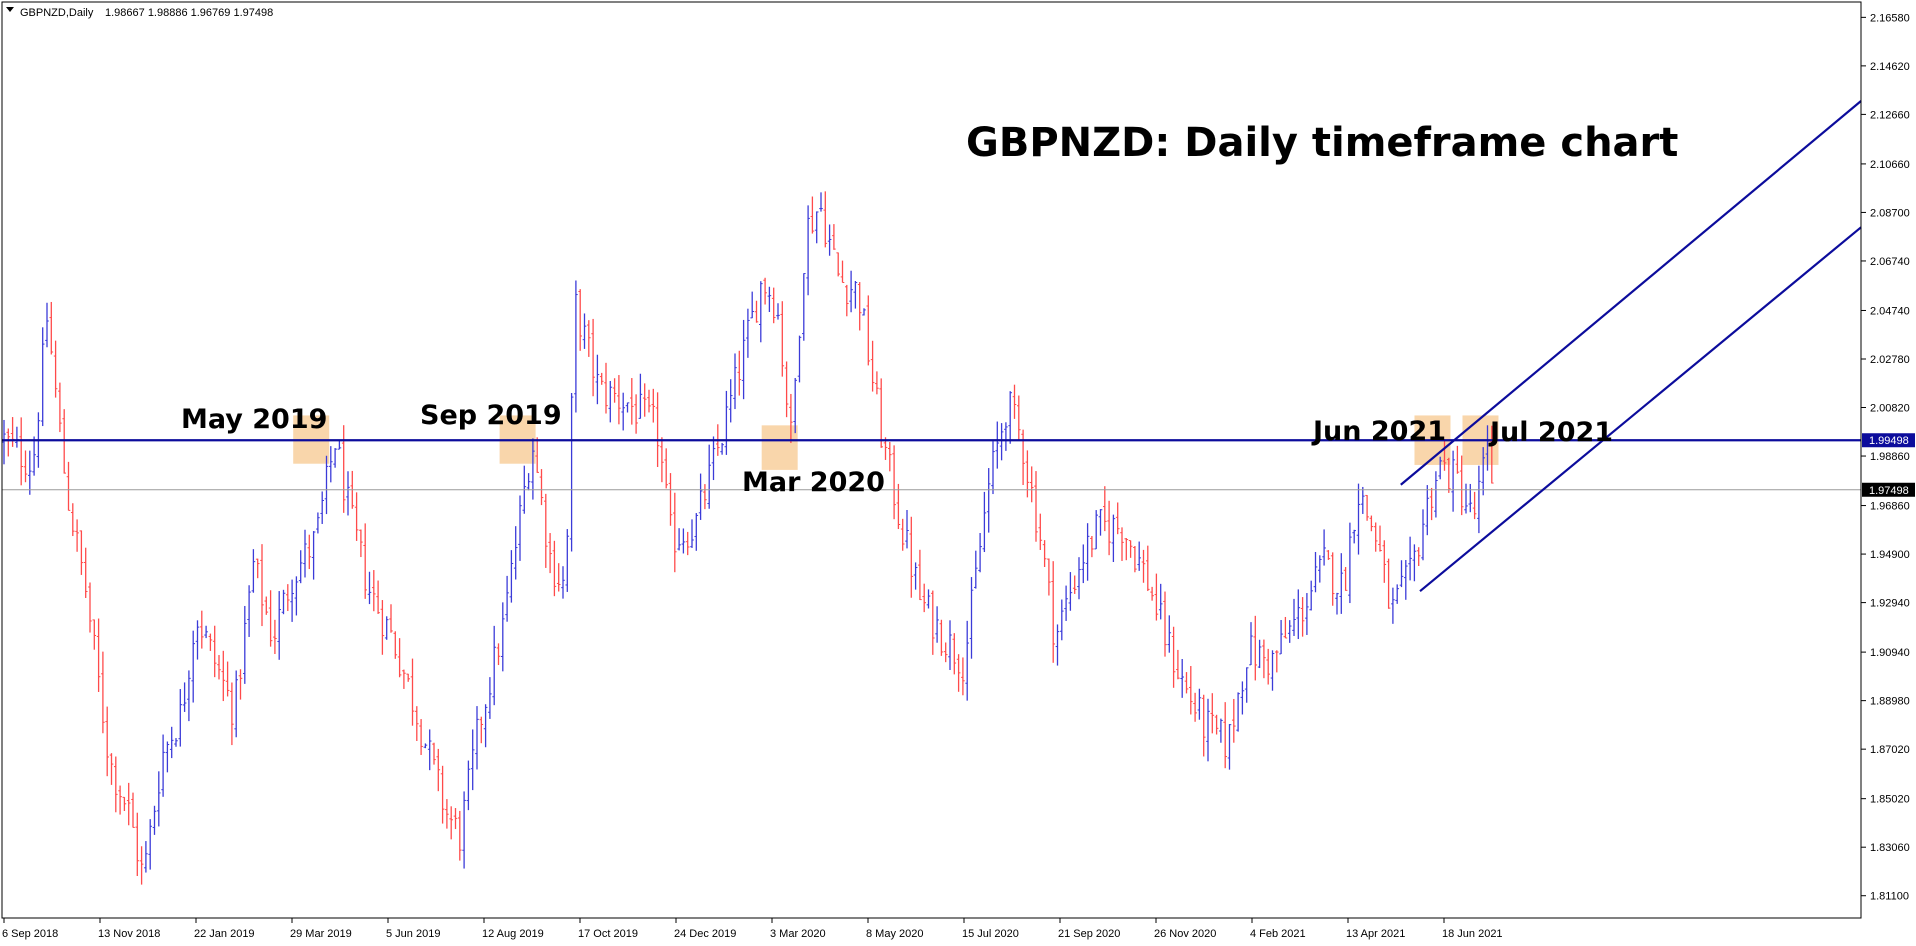  What do you see at coordinates (10, 9) in the screenshot?
I see `triangle-down-icon` at bounding box center [10, 9].